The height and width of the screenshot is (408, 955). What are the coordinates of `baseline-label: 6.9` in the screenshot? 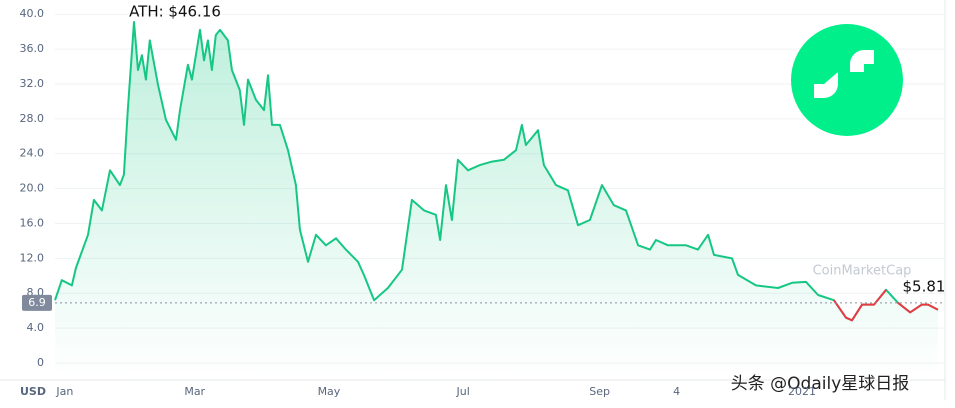 It's located at (37, 302).